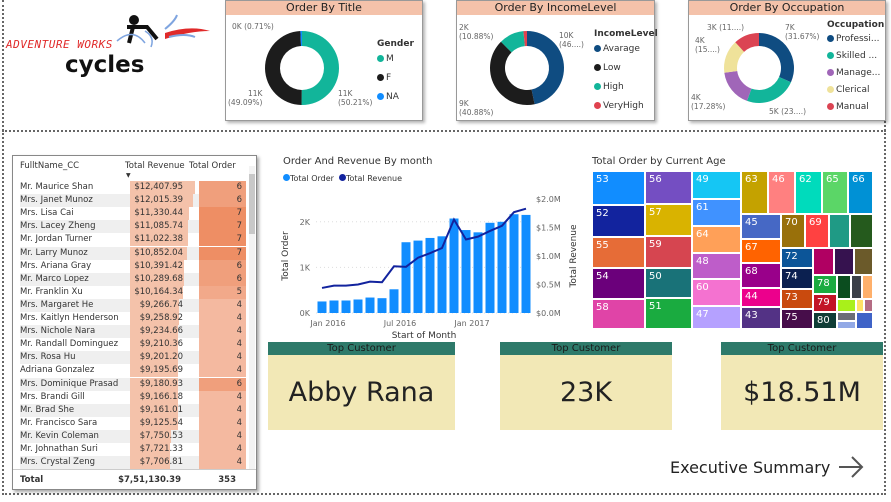 Image resolution: width=891 pixels, height=502 pixels. Describe the element at coordinates (133, 410) in the screenshot. I see `table-row: Mr. Brad She $9,161.01 4` at that location.